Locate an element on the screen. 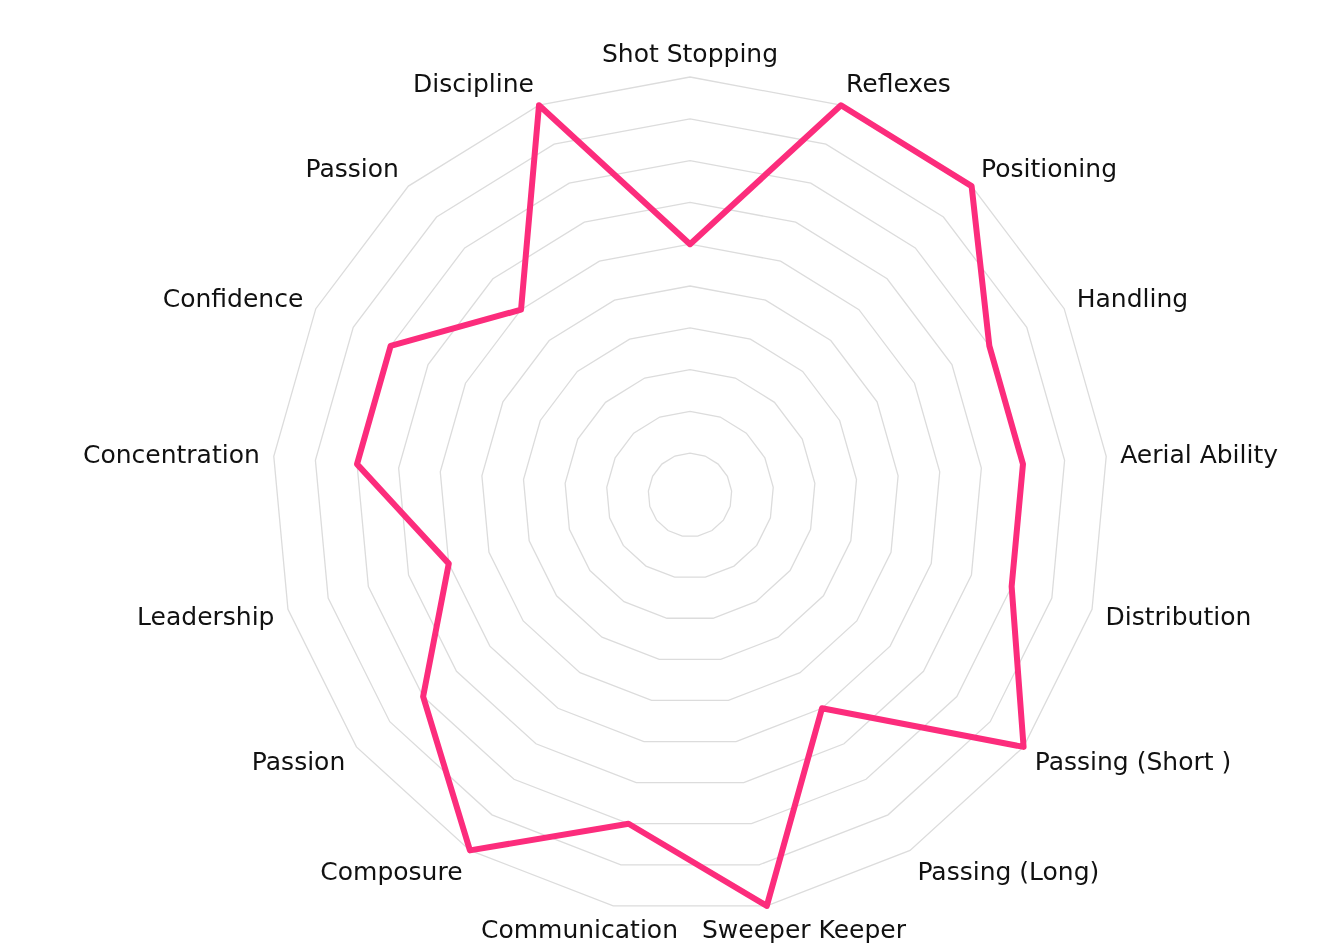 The image size is (1327, 945). spoke-label: Handling is located at coordinates (1132, 298).